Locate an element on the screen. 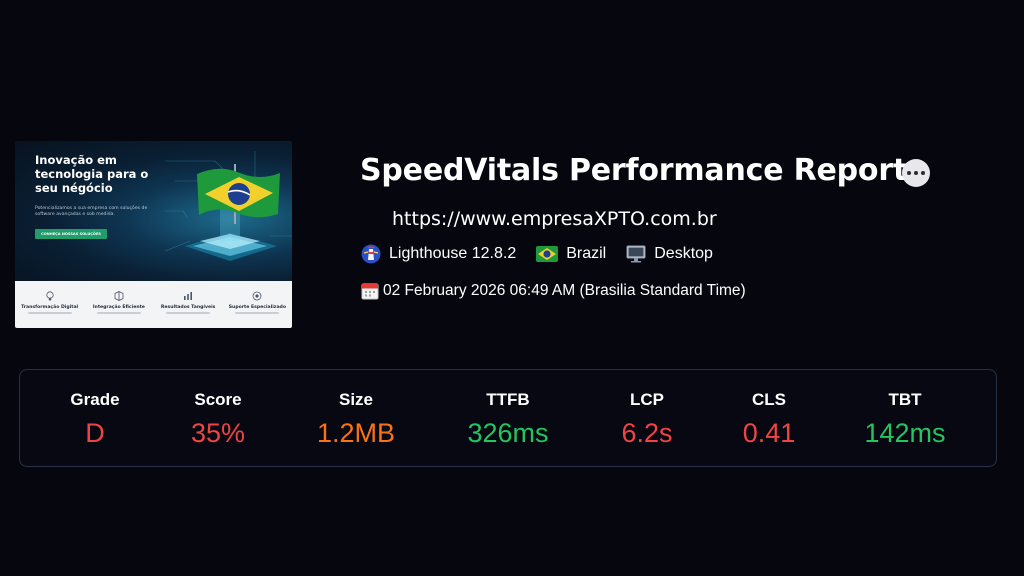  cube-icon is located at coordinates (119, 296).